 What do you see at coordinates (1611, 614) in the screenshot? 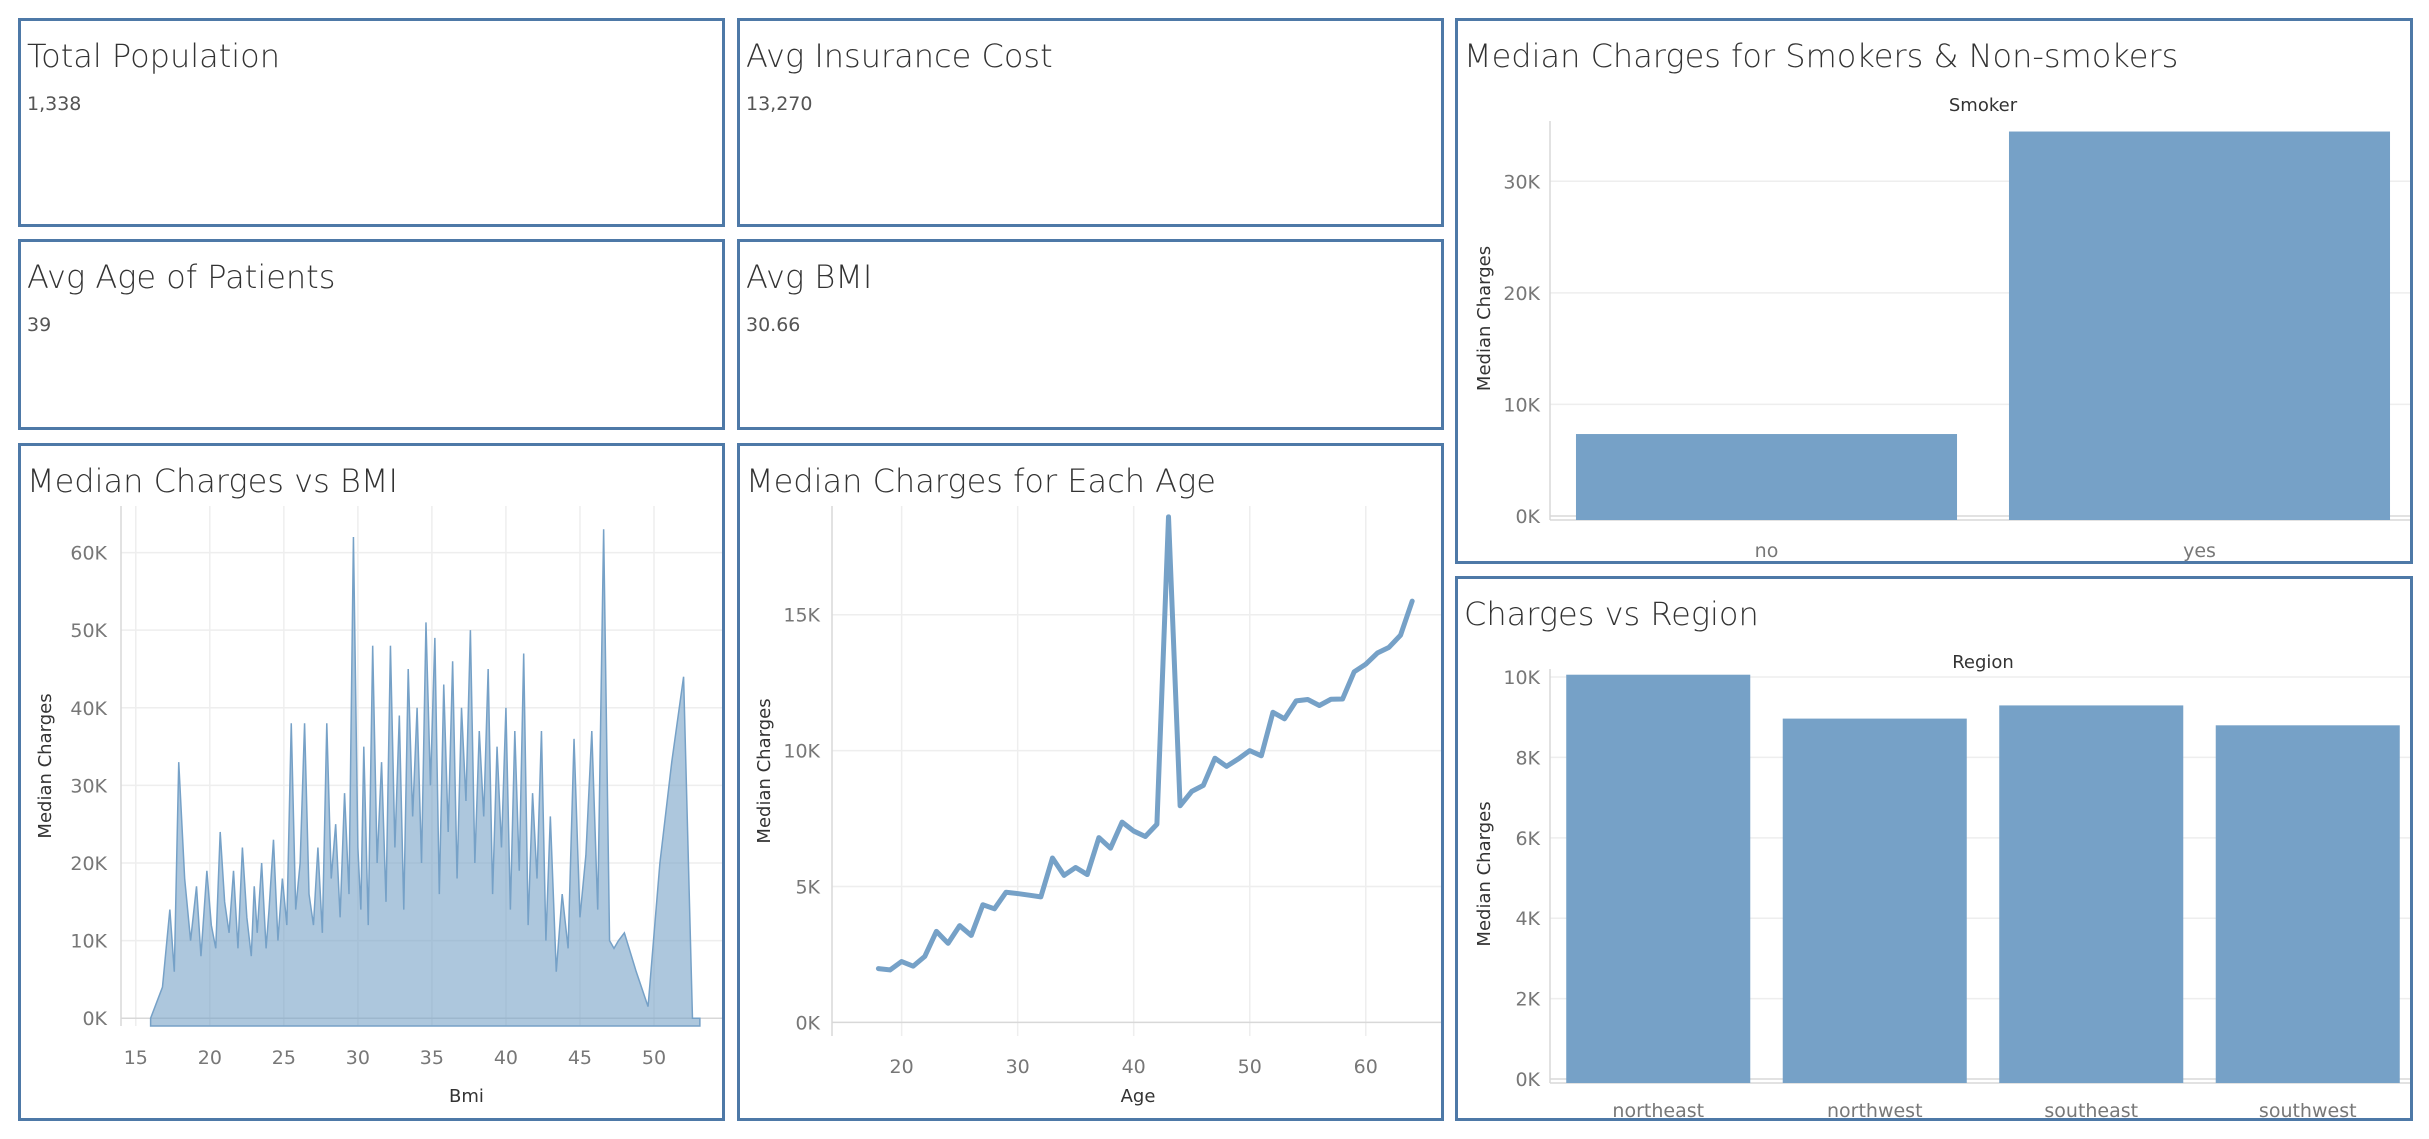
I see `chart-title: Charges vs Region` at bounding box center [1611, 614].